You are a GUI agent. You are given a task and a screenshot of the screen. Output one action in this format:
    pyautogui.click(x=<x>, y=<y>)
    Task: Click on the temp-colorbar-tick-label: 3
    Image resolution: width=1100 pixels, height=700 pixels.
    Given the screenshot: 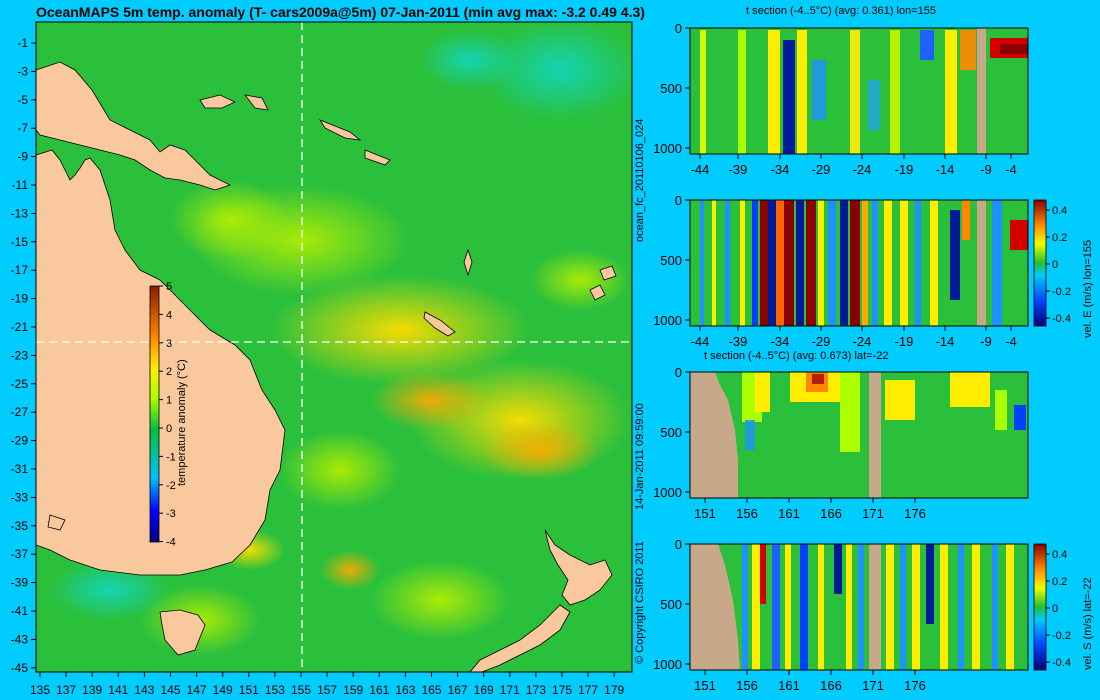 What is the action you would take?
    pyautogui.click(x=169, y=344)
    